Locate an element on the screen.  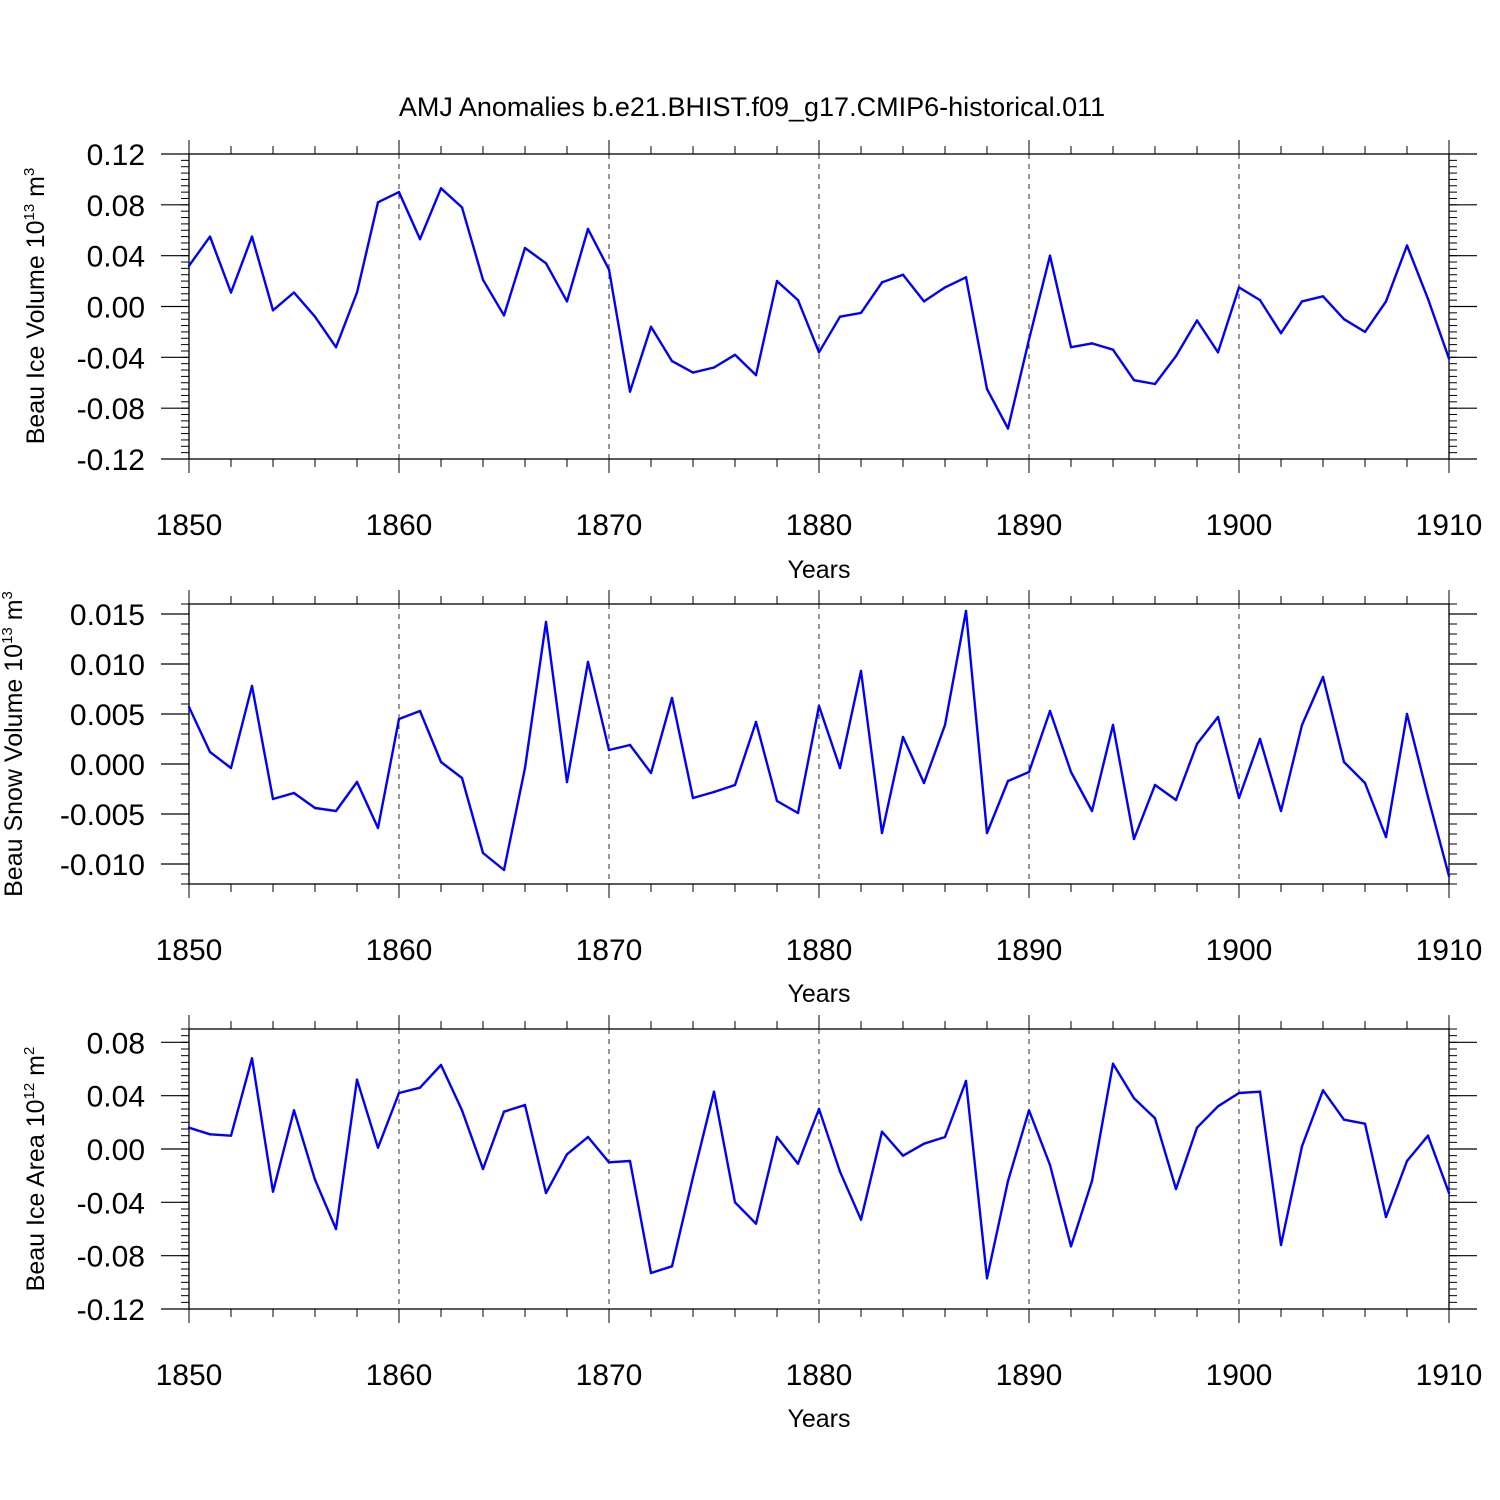
y-tick-label: -0.12 is located at coordinates (111, 460).